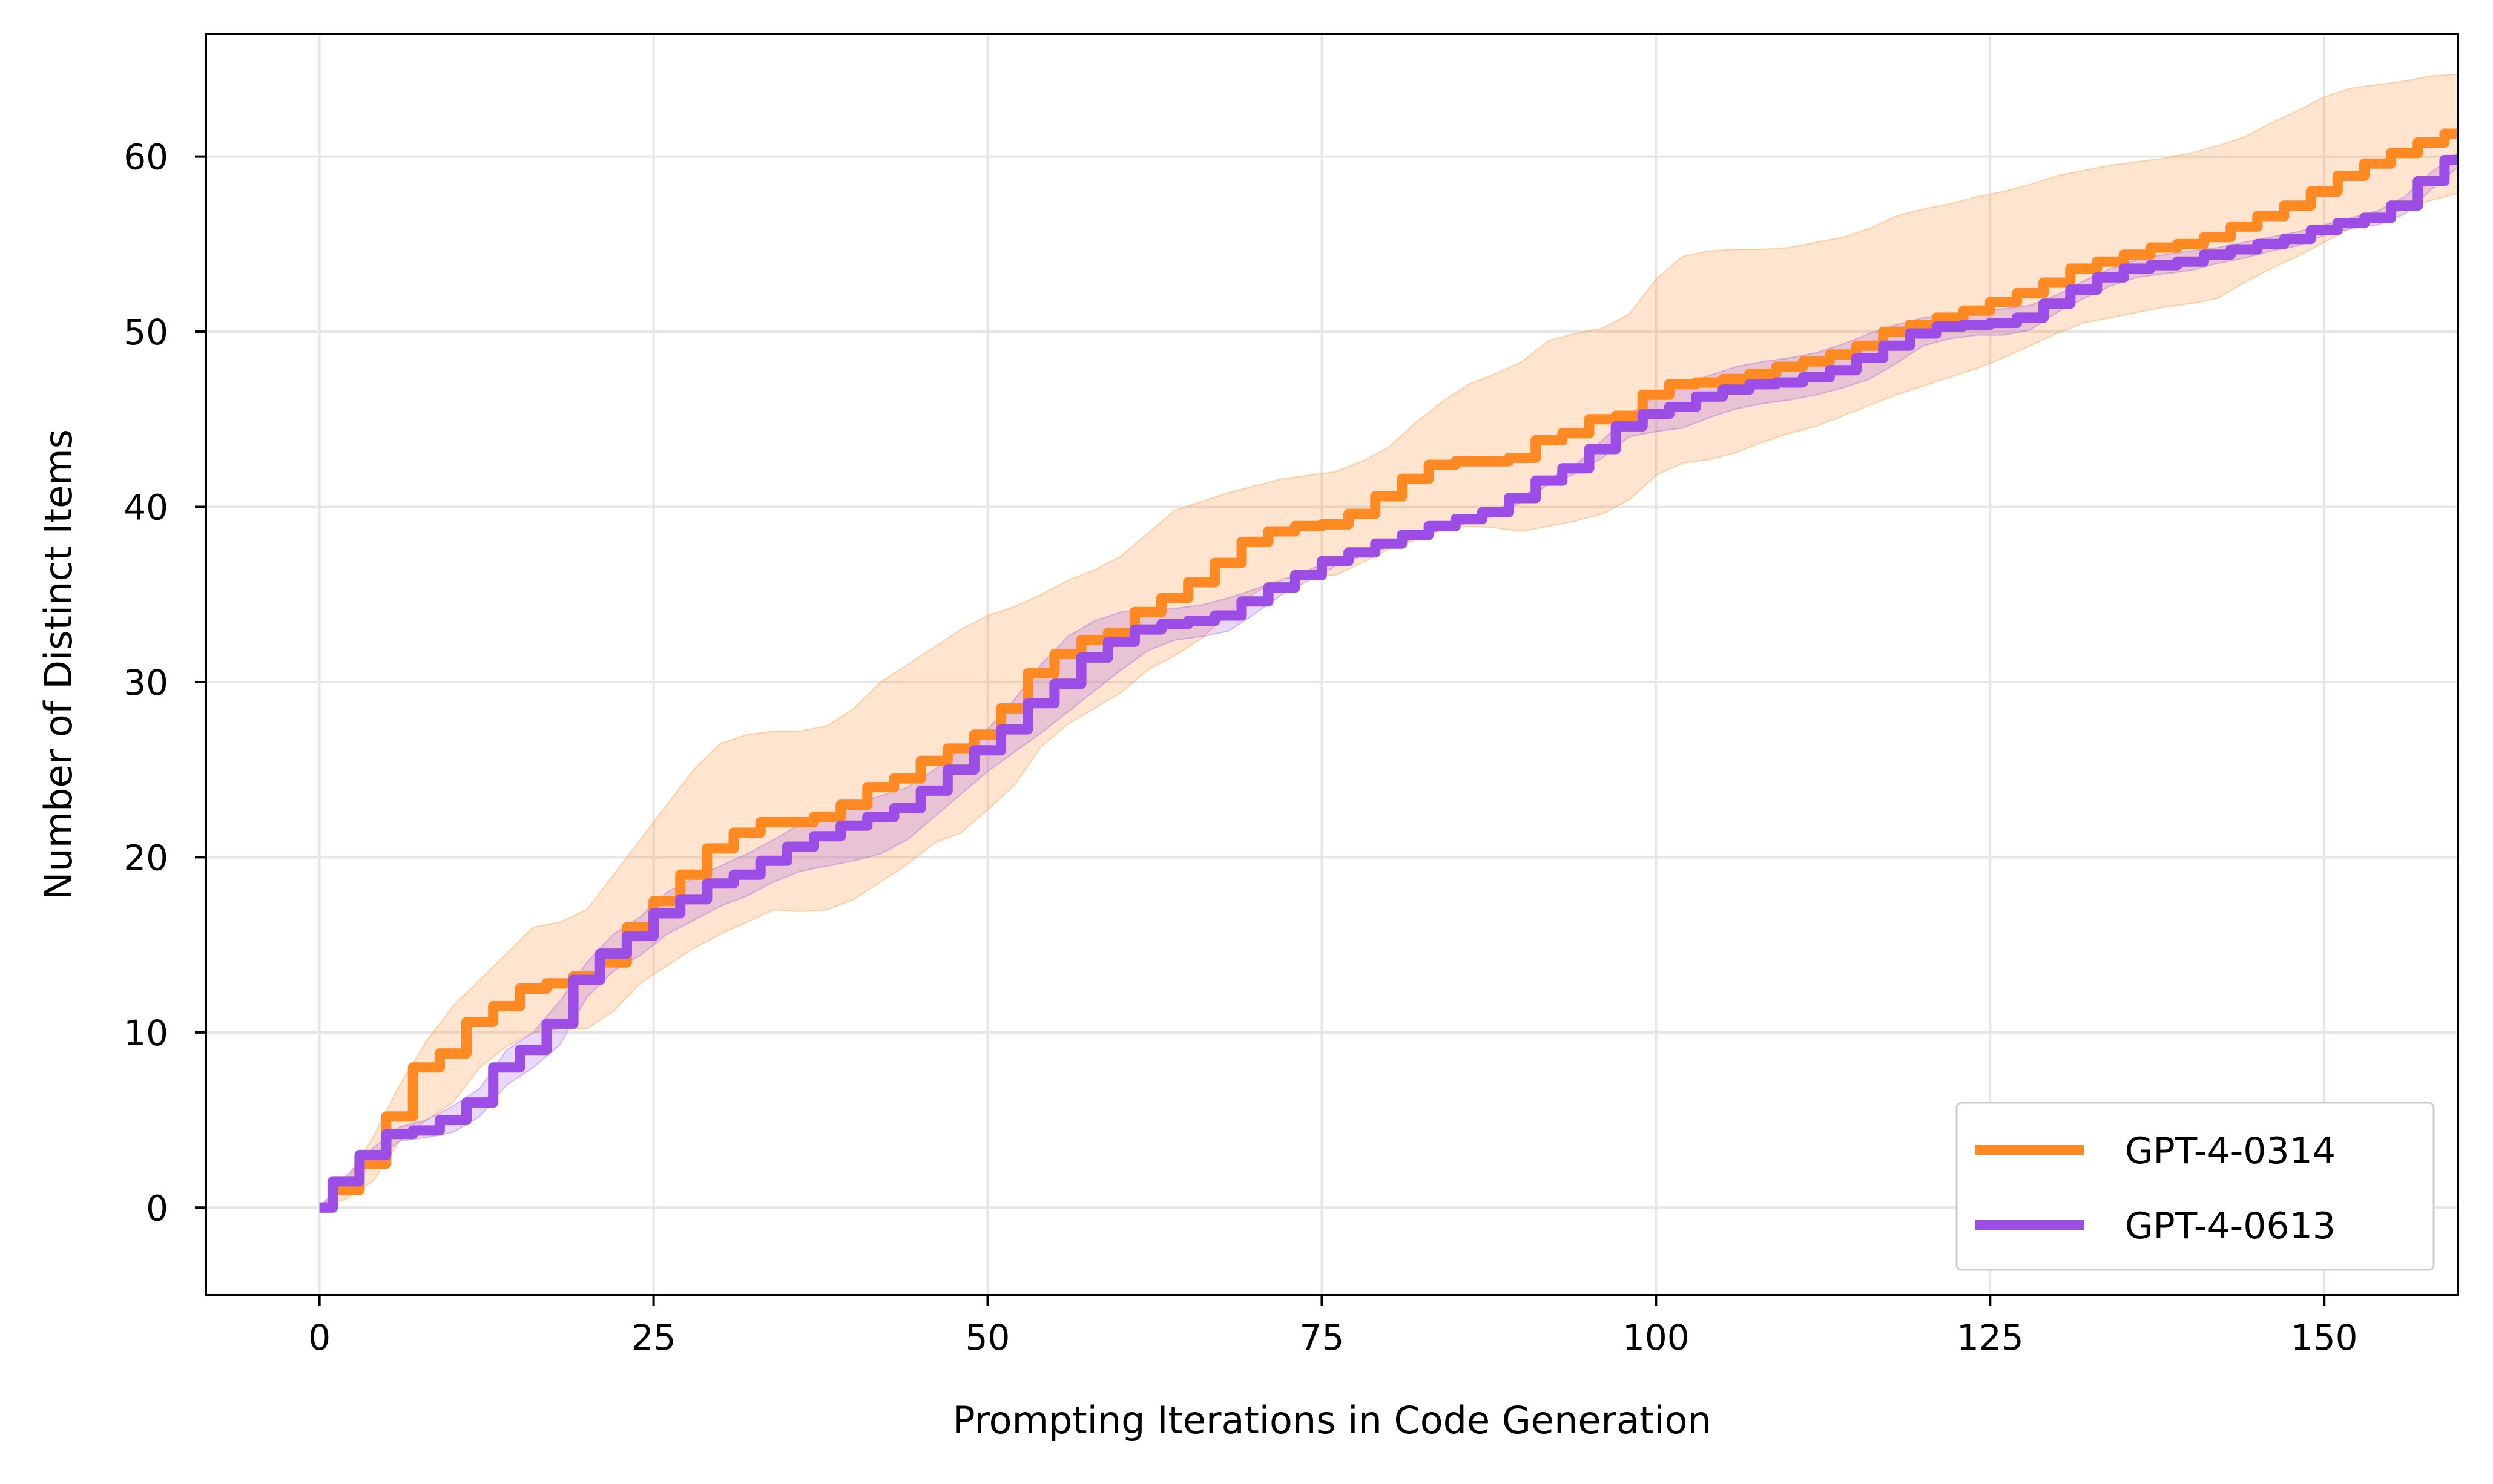 Image resolution: width=2493 pixels, height=1484 pixels. Describe the element at coordinates (988, 1337) in the screenshot. I see `x-tick-label: 50` at that location.